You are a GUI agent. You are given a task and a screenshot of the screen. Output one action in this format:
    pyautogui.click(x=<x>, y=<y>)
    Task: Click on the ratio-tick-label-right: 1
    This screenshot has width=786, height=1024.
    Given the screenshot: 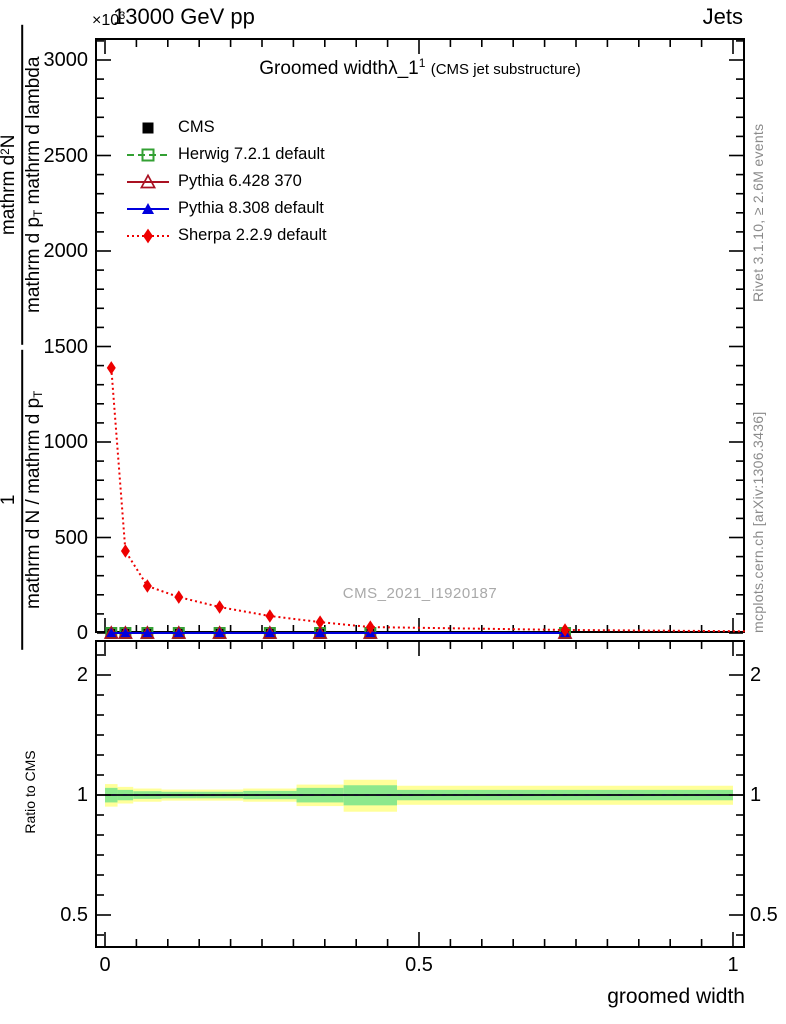 What is the action you would take?
    pyautogui.click(x=756, y=795)
    